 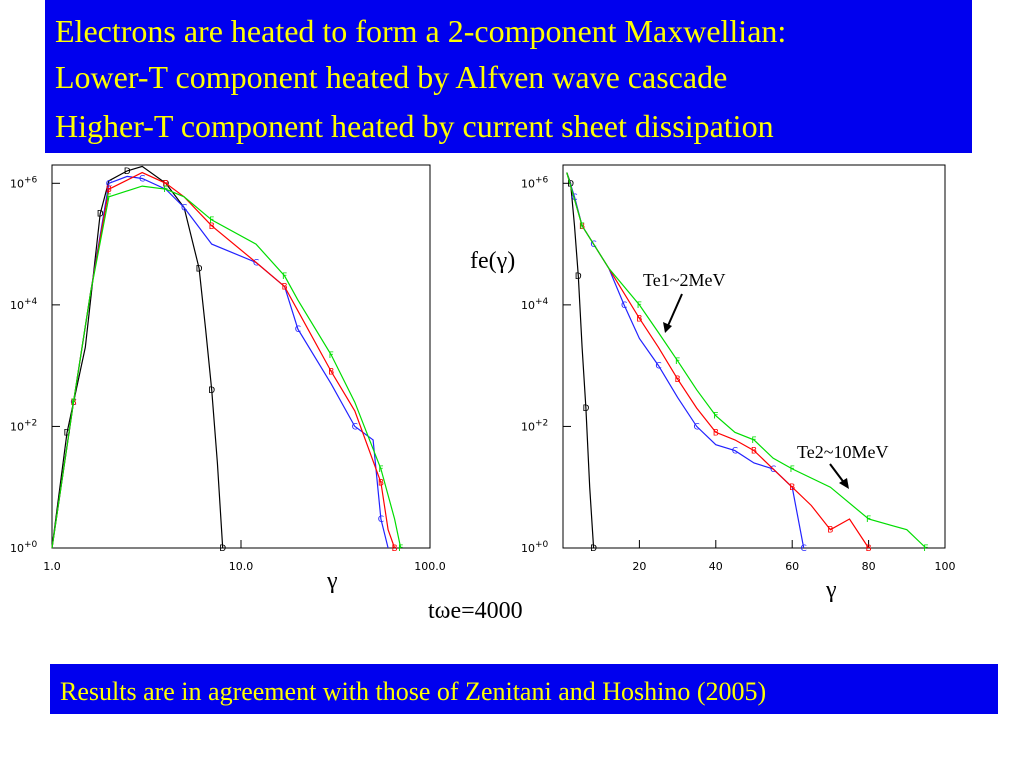 What do you see at coordinates (52, 566) in the screenshot?
I see `x-tick-label: 1.0` at bounding box center [52, 566].